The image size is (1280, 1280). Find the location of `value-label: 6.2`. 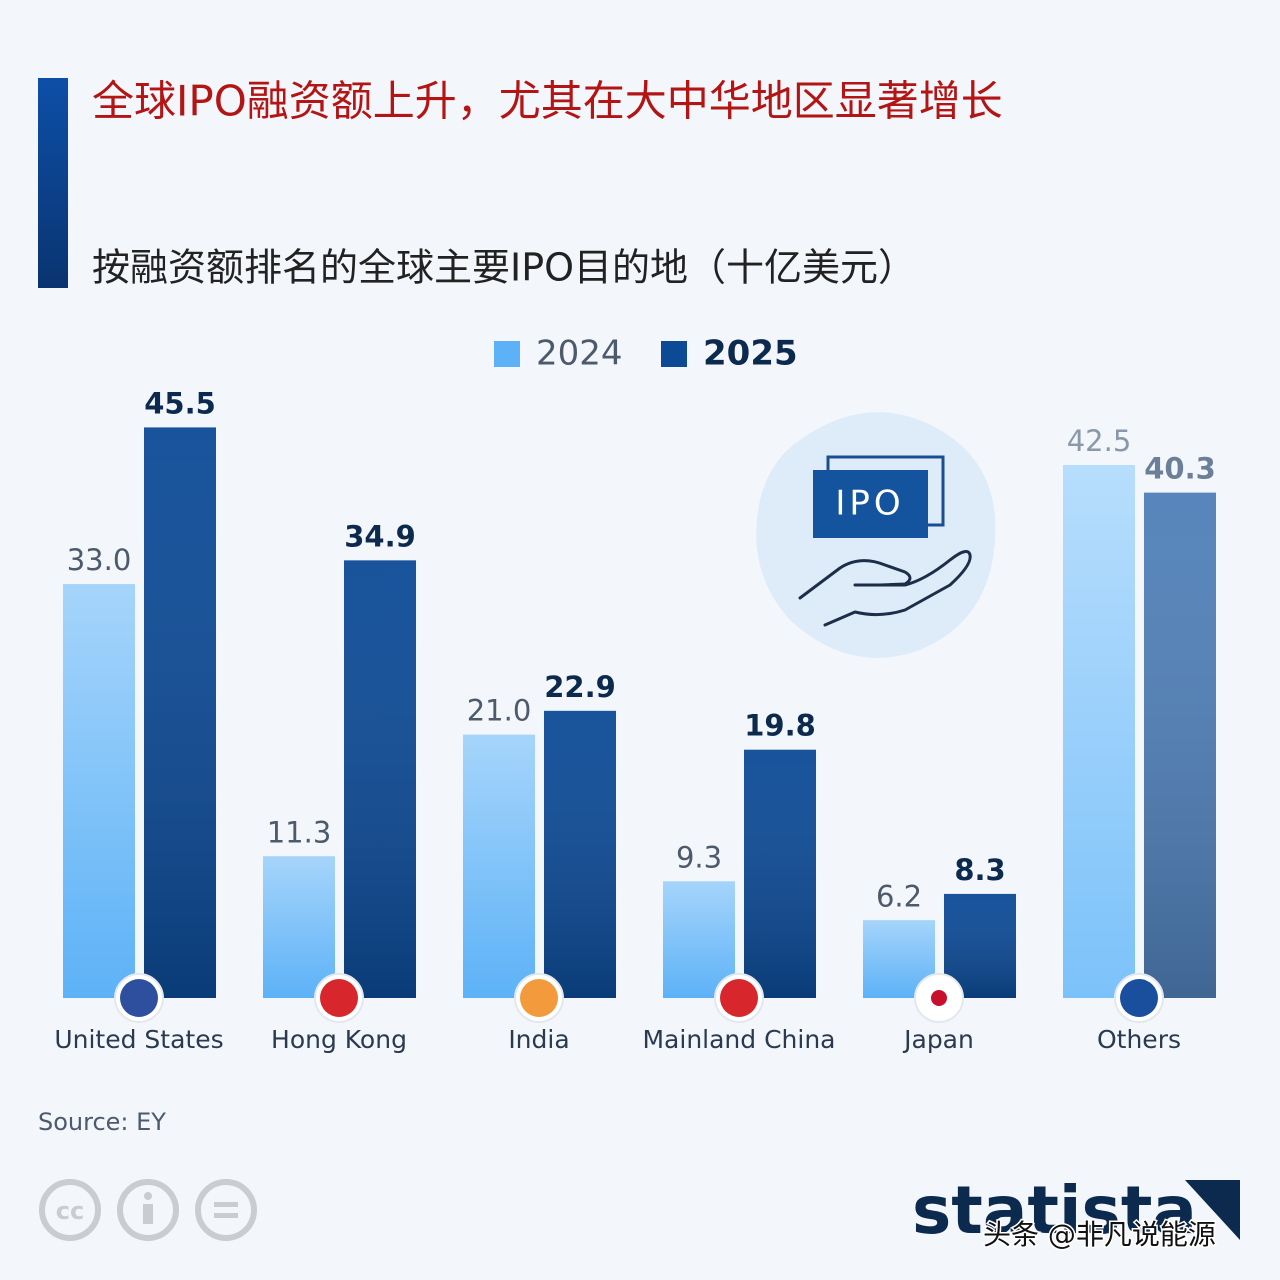

value-label: 6.2 is located at coordinates (899, 896).